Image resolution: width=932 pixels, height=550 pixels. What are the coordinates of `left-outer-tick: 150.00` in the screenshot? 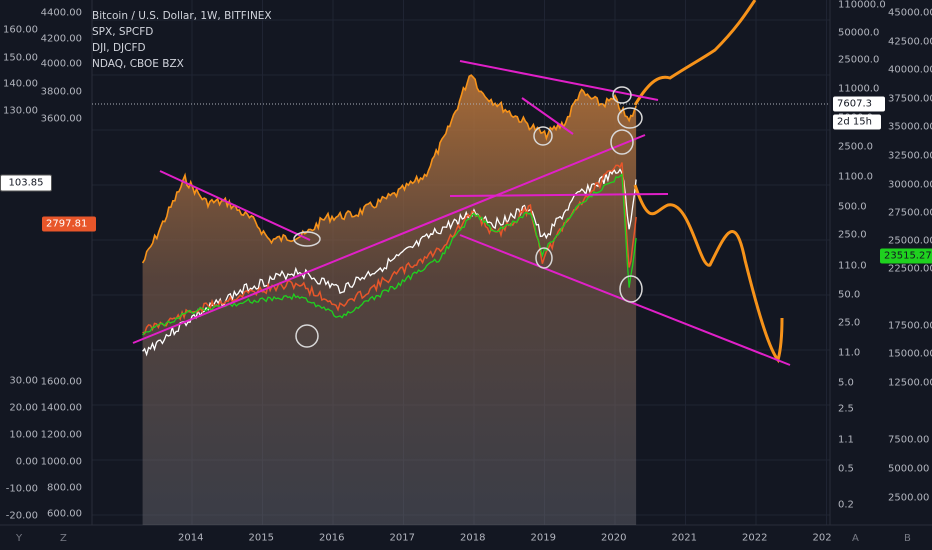 It's located at (20, 58).